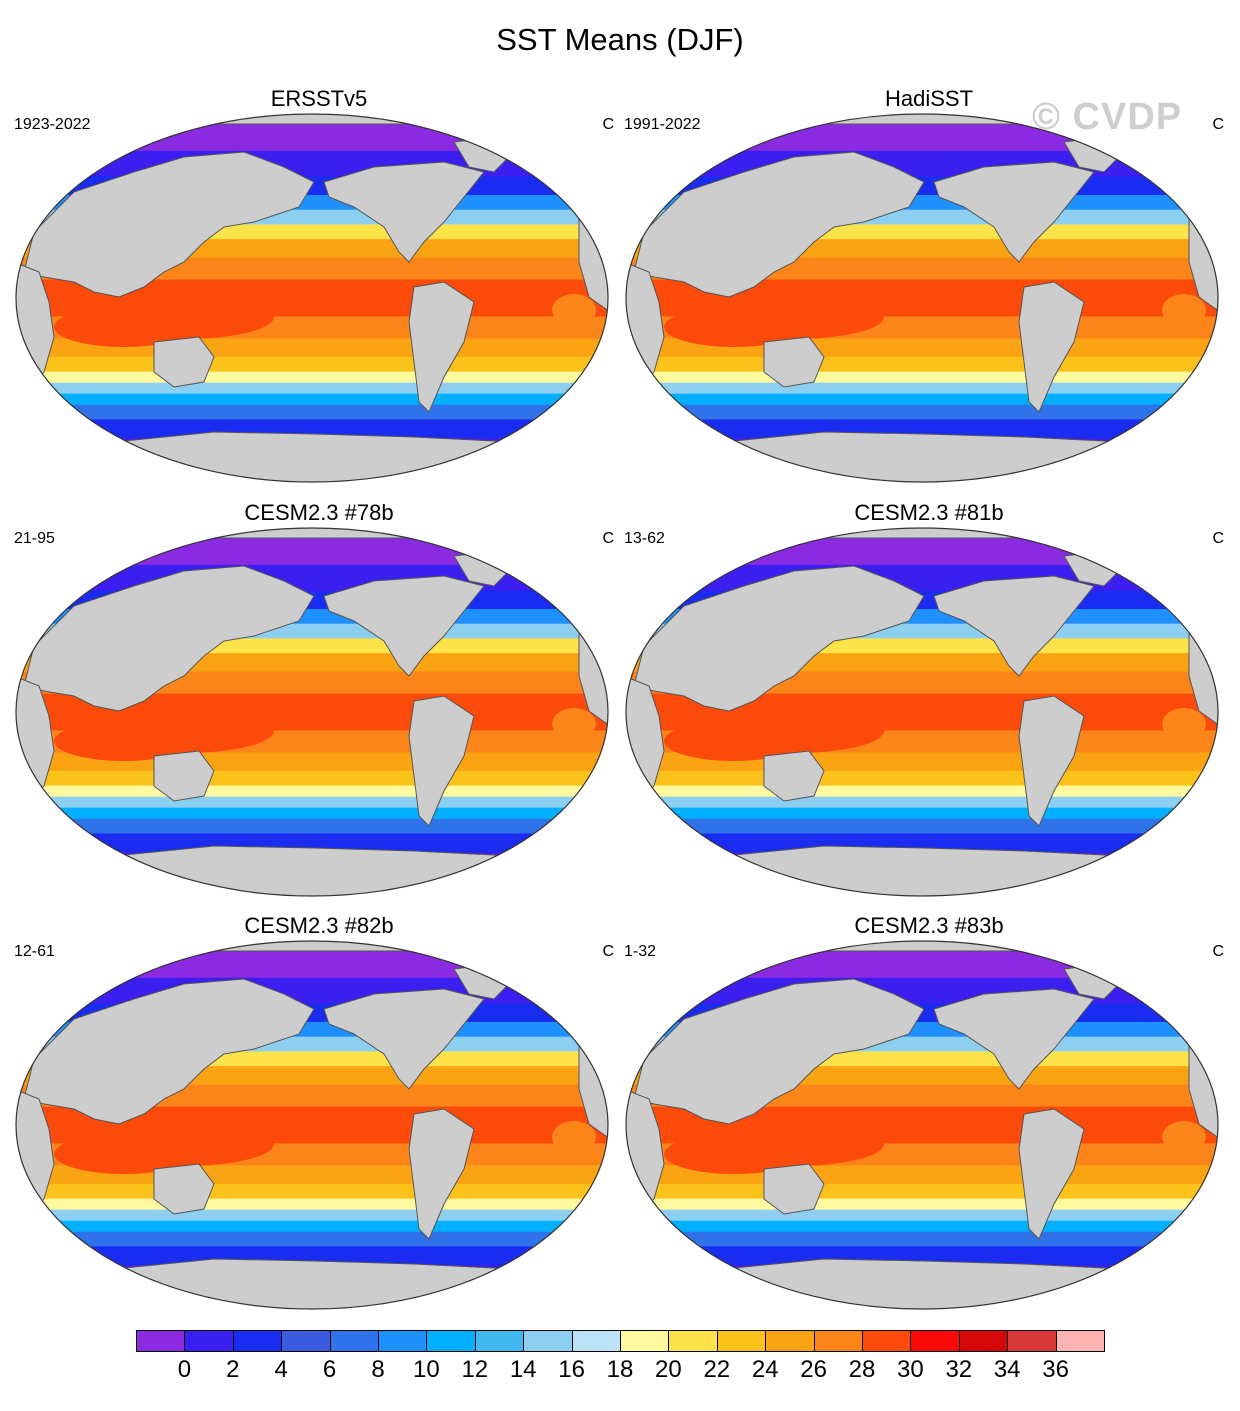 Image resolution: width=1240 pixels, height=1411 pixels. I want to click on panel-title: ERSSTv5, so click(319, 98).